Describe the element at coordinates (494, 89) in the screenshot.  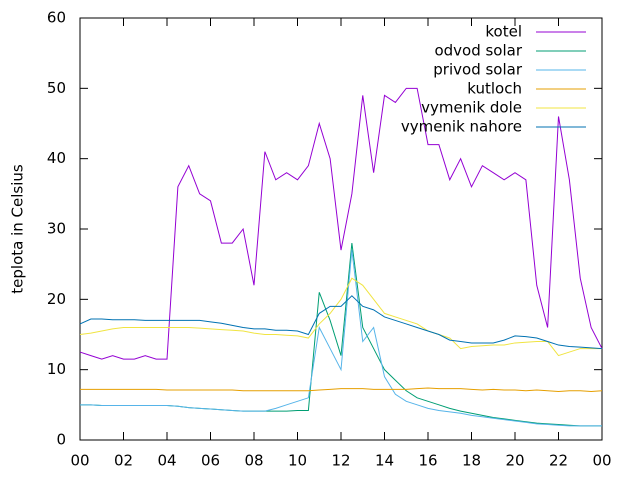
I see `legend-label: kutloch` at that location.